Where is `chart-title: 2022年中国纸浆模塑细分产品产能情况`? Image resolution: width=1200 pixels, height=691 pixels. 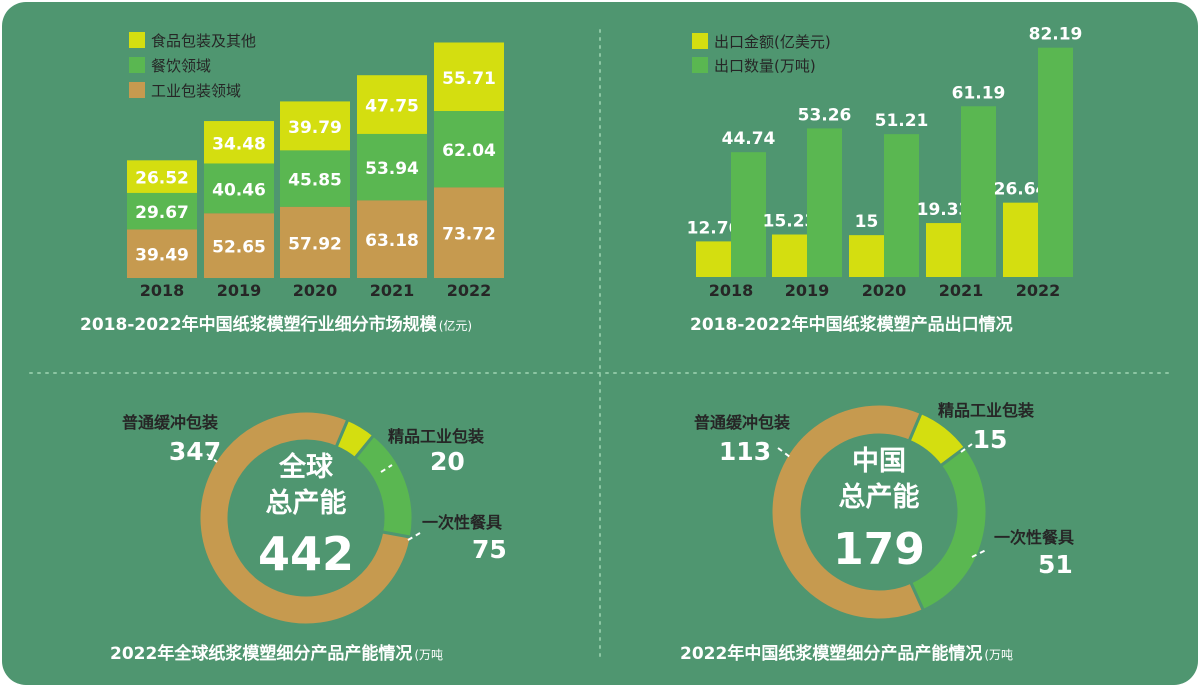
chart-title: 2022年中国纸浆模塑细分产品产能情况 is located at coordinates (831, 653).